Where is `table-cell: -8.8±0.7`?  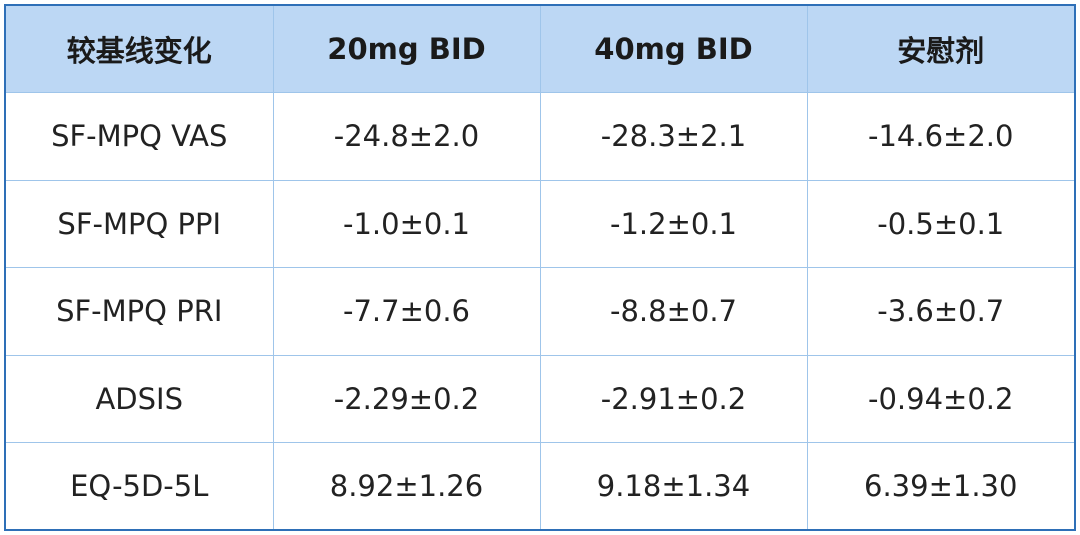 table-cell: -8.8±0.7 is located at coordinates (673, 311).